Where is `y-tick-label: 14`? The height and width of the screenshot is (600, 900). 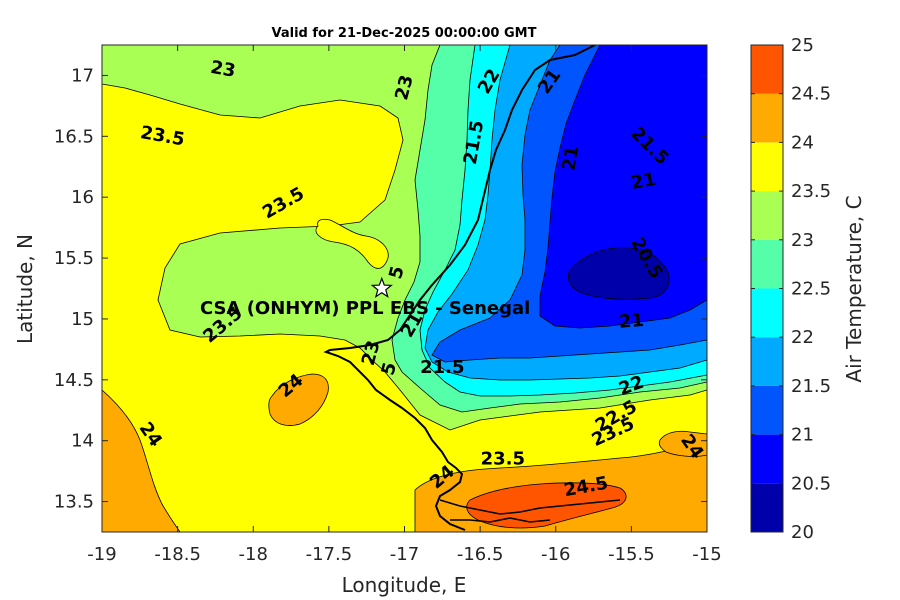
y-tick-label: 14 is located at coordinates (82, 441).